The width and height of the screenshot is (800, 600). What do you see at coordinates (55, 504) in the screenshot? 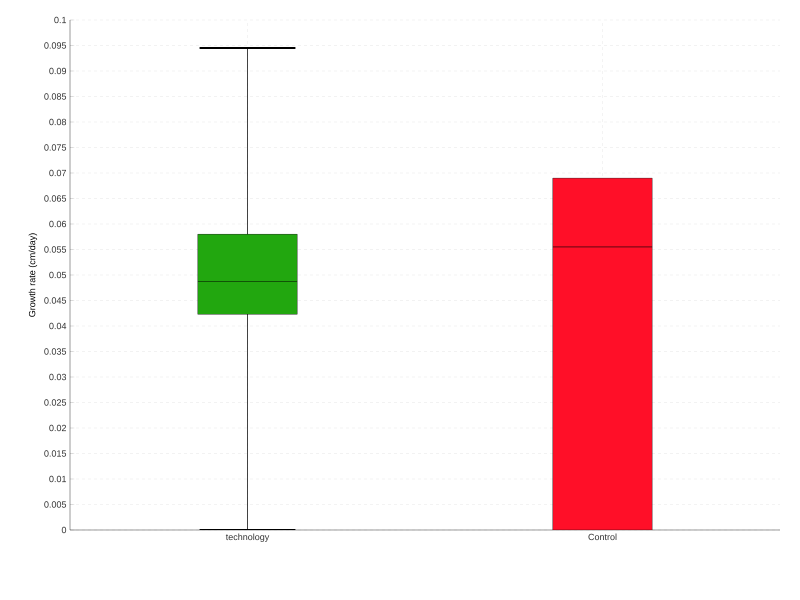
I see `y-tick-label: 0.005` at bounding box center [55, 504].